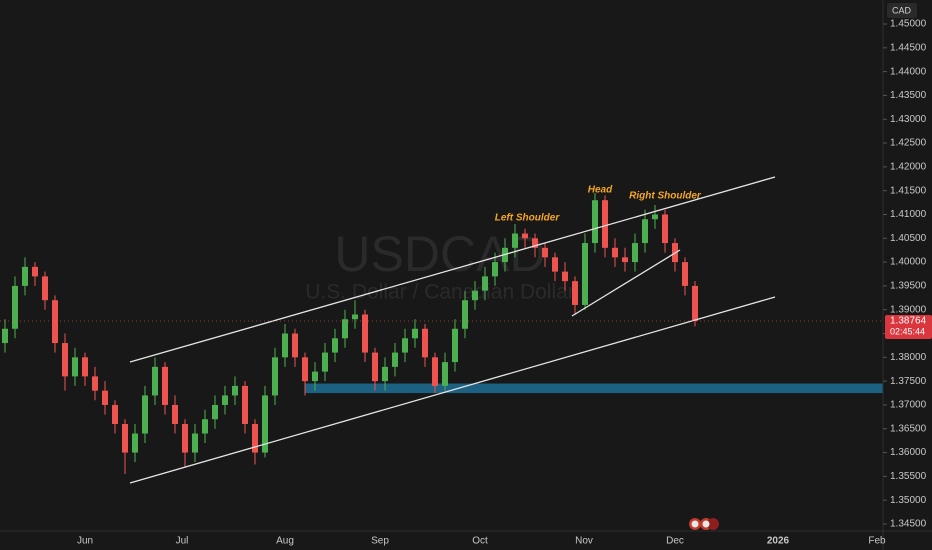 The height and width of the screenshot is (550, 932). What do you see at coordinates (85, 541) in the screenshot?
I see `x-tick-label: Jun` at bounding box center [85, 541].